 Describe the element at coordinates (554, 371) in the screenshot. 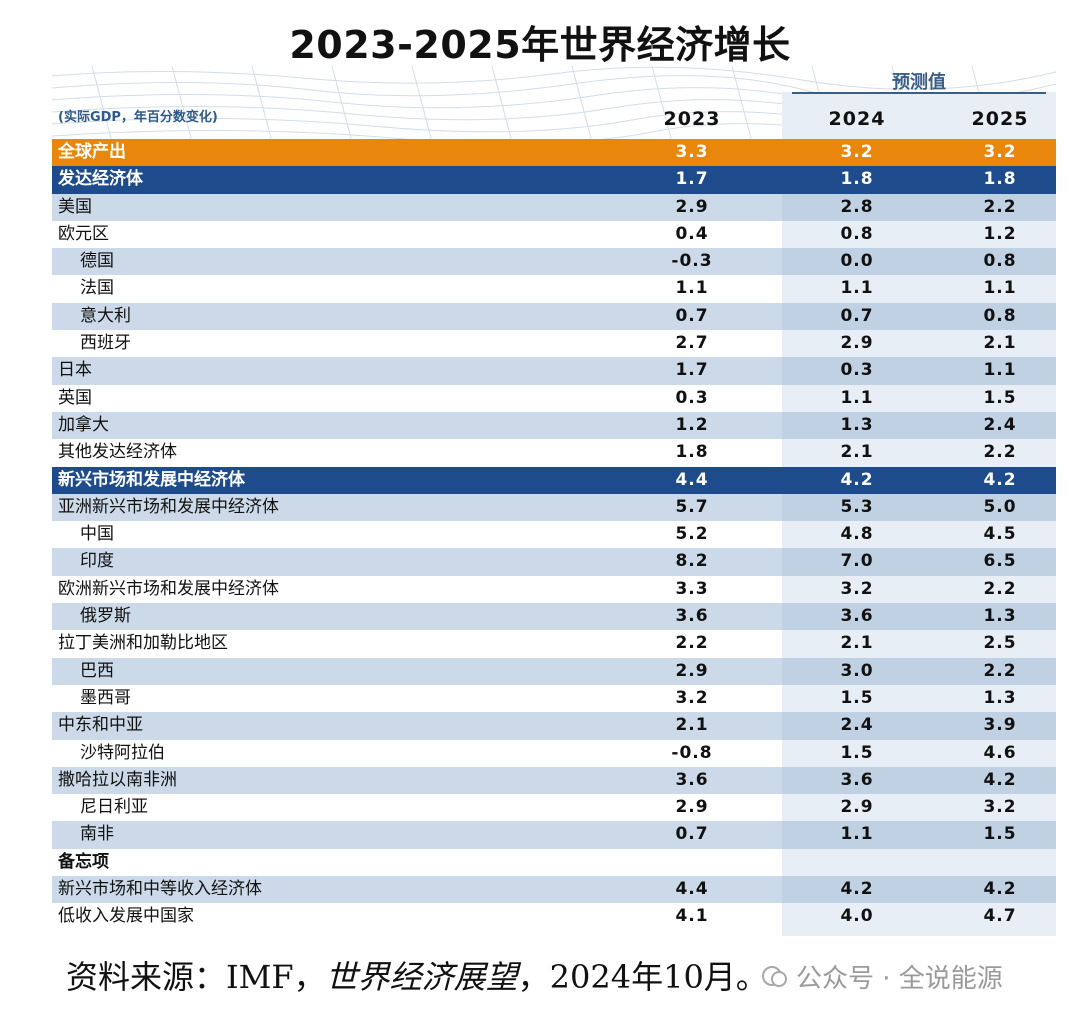

I see `table-row: 日本 1.7 0.3 1.1` at that location.